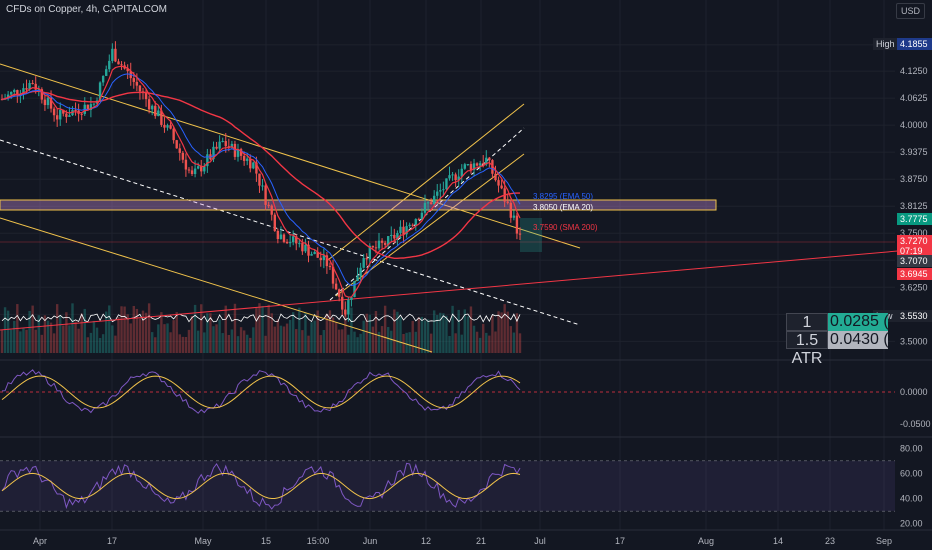 Image resolution: width=932 pixels, height=550 pixels. I want to click on price-label-text: 07:19, so click(911, 251).